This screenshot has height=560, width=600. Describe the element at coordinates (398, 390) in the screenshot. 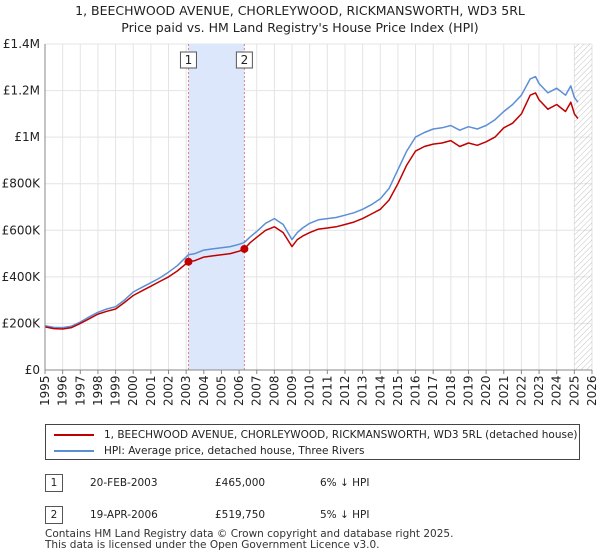

I see `x-tick-label: 2015` at that location.